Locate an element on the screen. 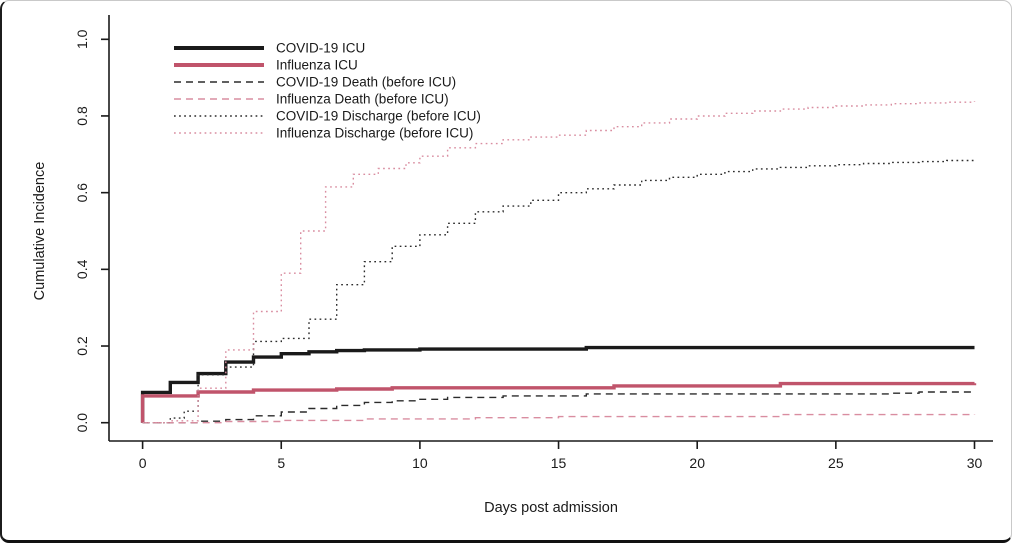  x-tick-label: 30 is located at coordinates (975, 463).